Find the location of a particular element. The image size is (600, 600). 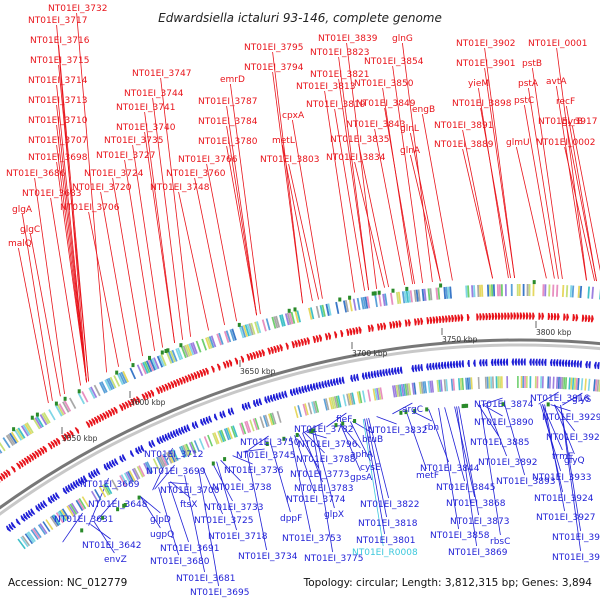

forward-gene-label: NT01EI_3686 is located at coordinates (36, 174).